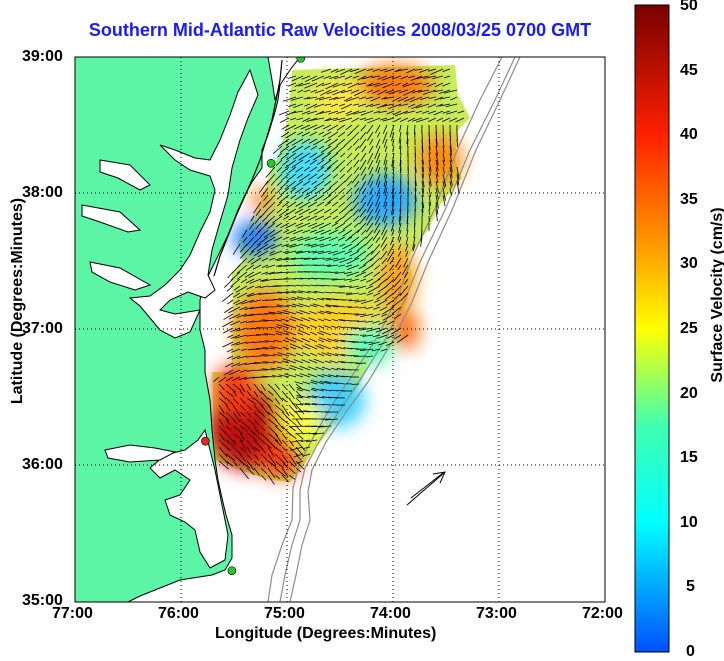  What do you see at coordinates (602, 614) in the screenshot?
I see `x-tick-label: 72:00` at bounding box center [602, 614].